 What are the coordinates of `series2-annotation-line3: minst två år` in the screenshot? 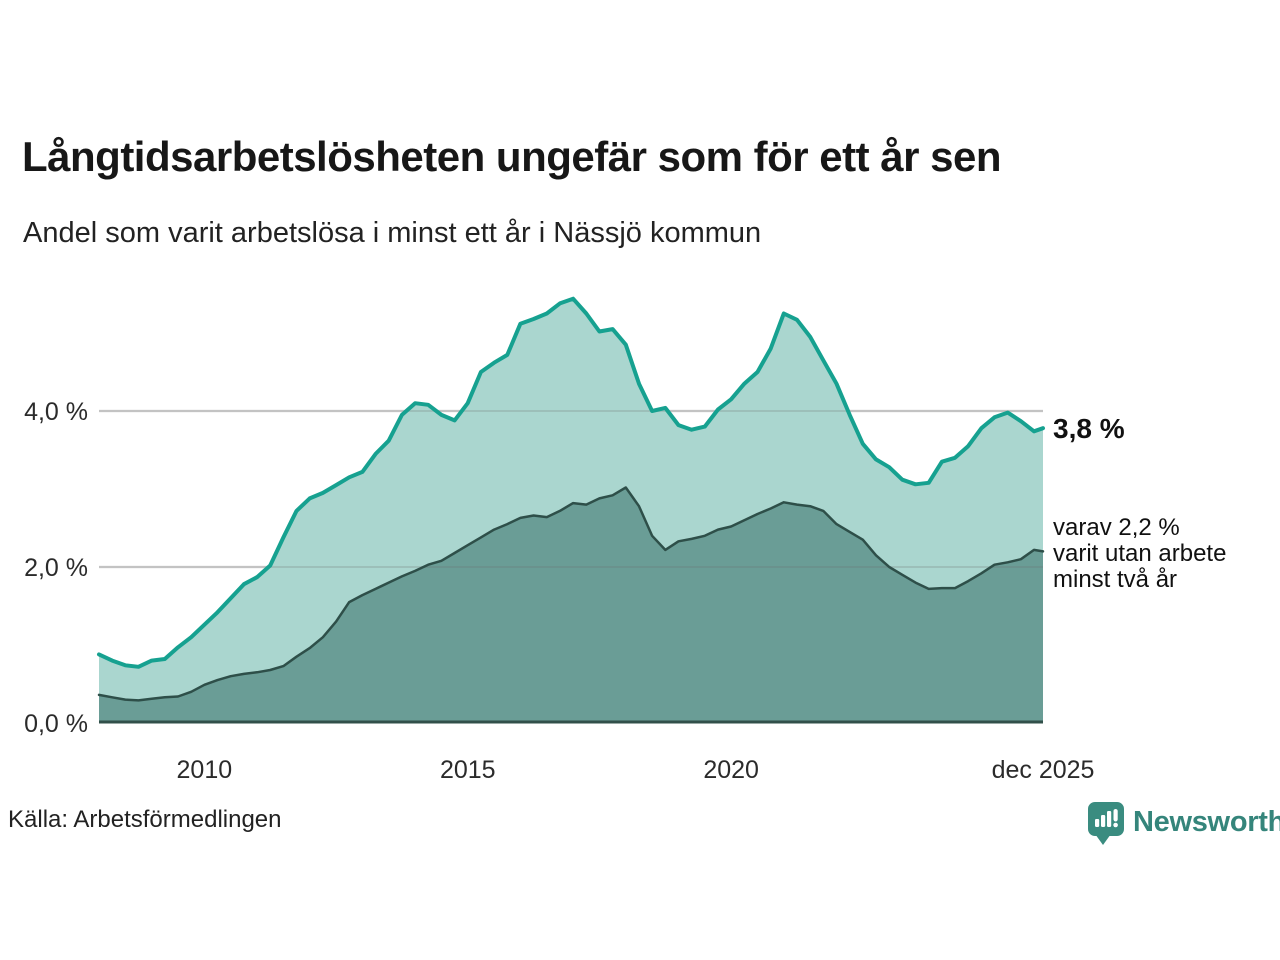 It's located at (1115, 579).